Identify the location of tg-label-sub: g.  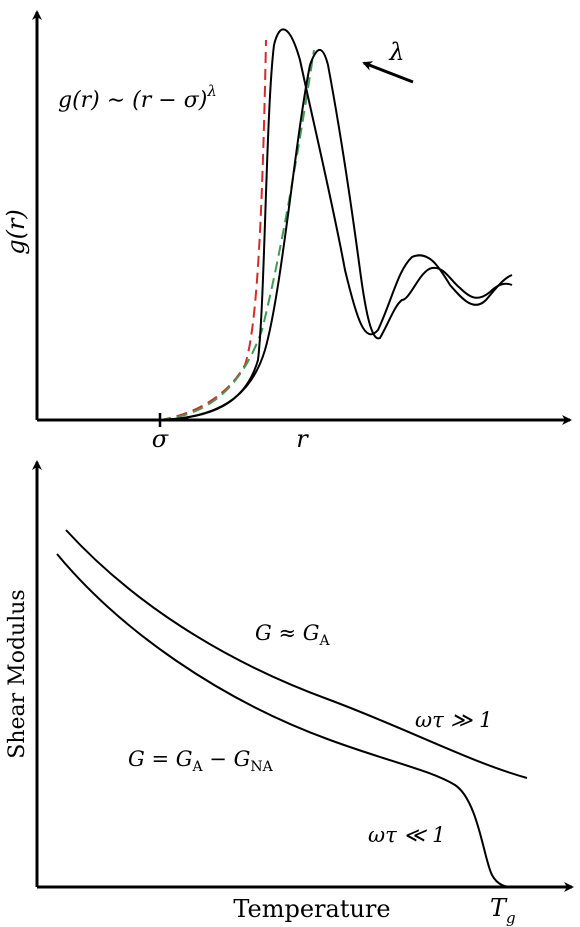
(511, 918).